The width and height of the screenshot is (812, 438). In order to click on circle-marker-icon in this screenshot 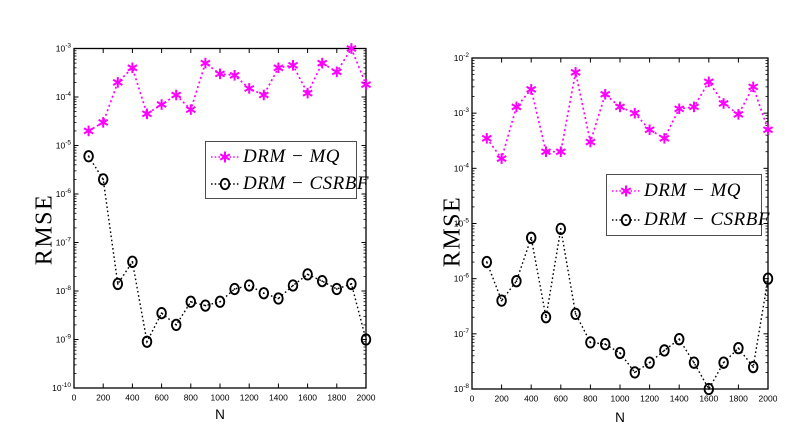, I will do `click(626, 219)`.